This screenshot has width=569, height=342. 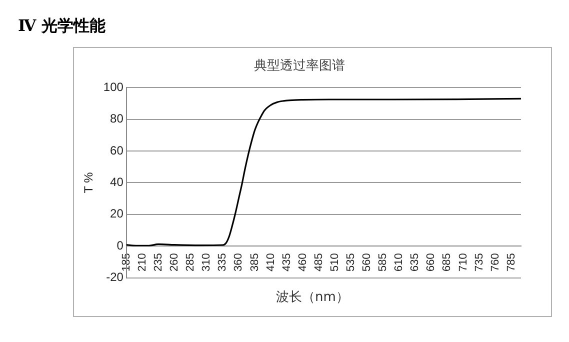 What do you see at coordinates (190, 262) in the screenshot?
I see `x-tick-label: 285` at bounding box center [190, 262].